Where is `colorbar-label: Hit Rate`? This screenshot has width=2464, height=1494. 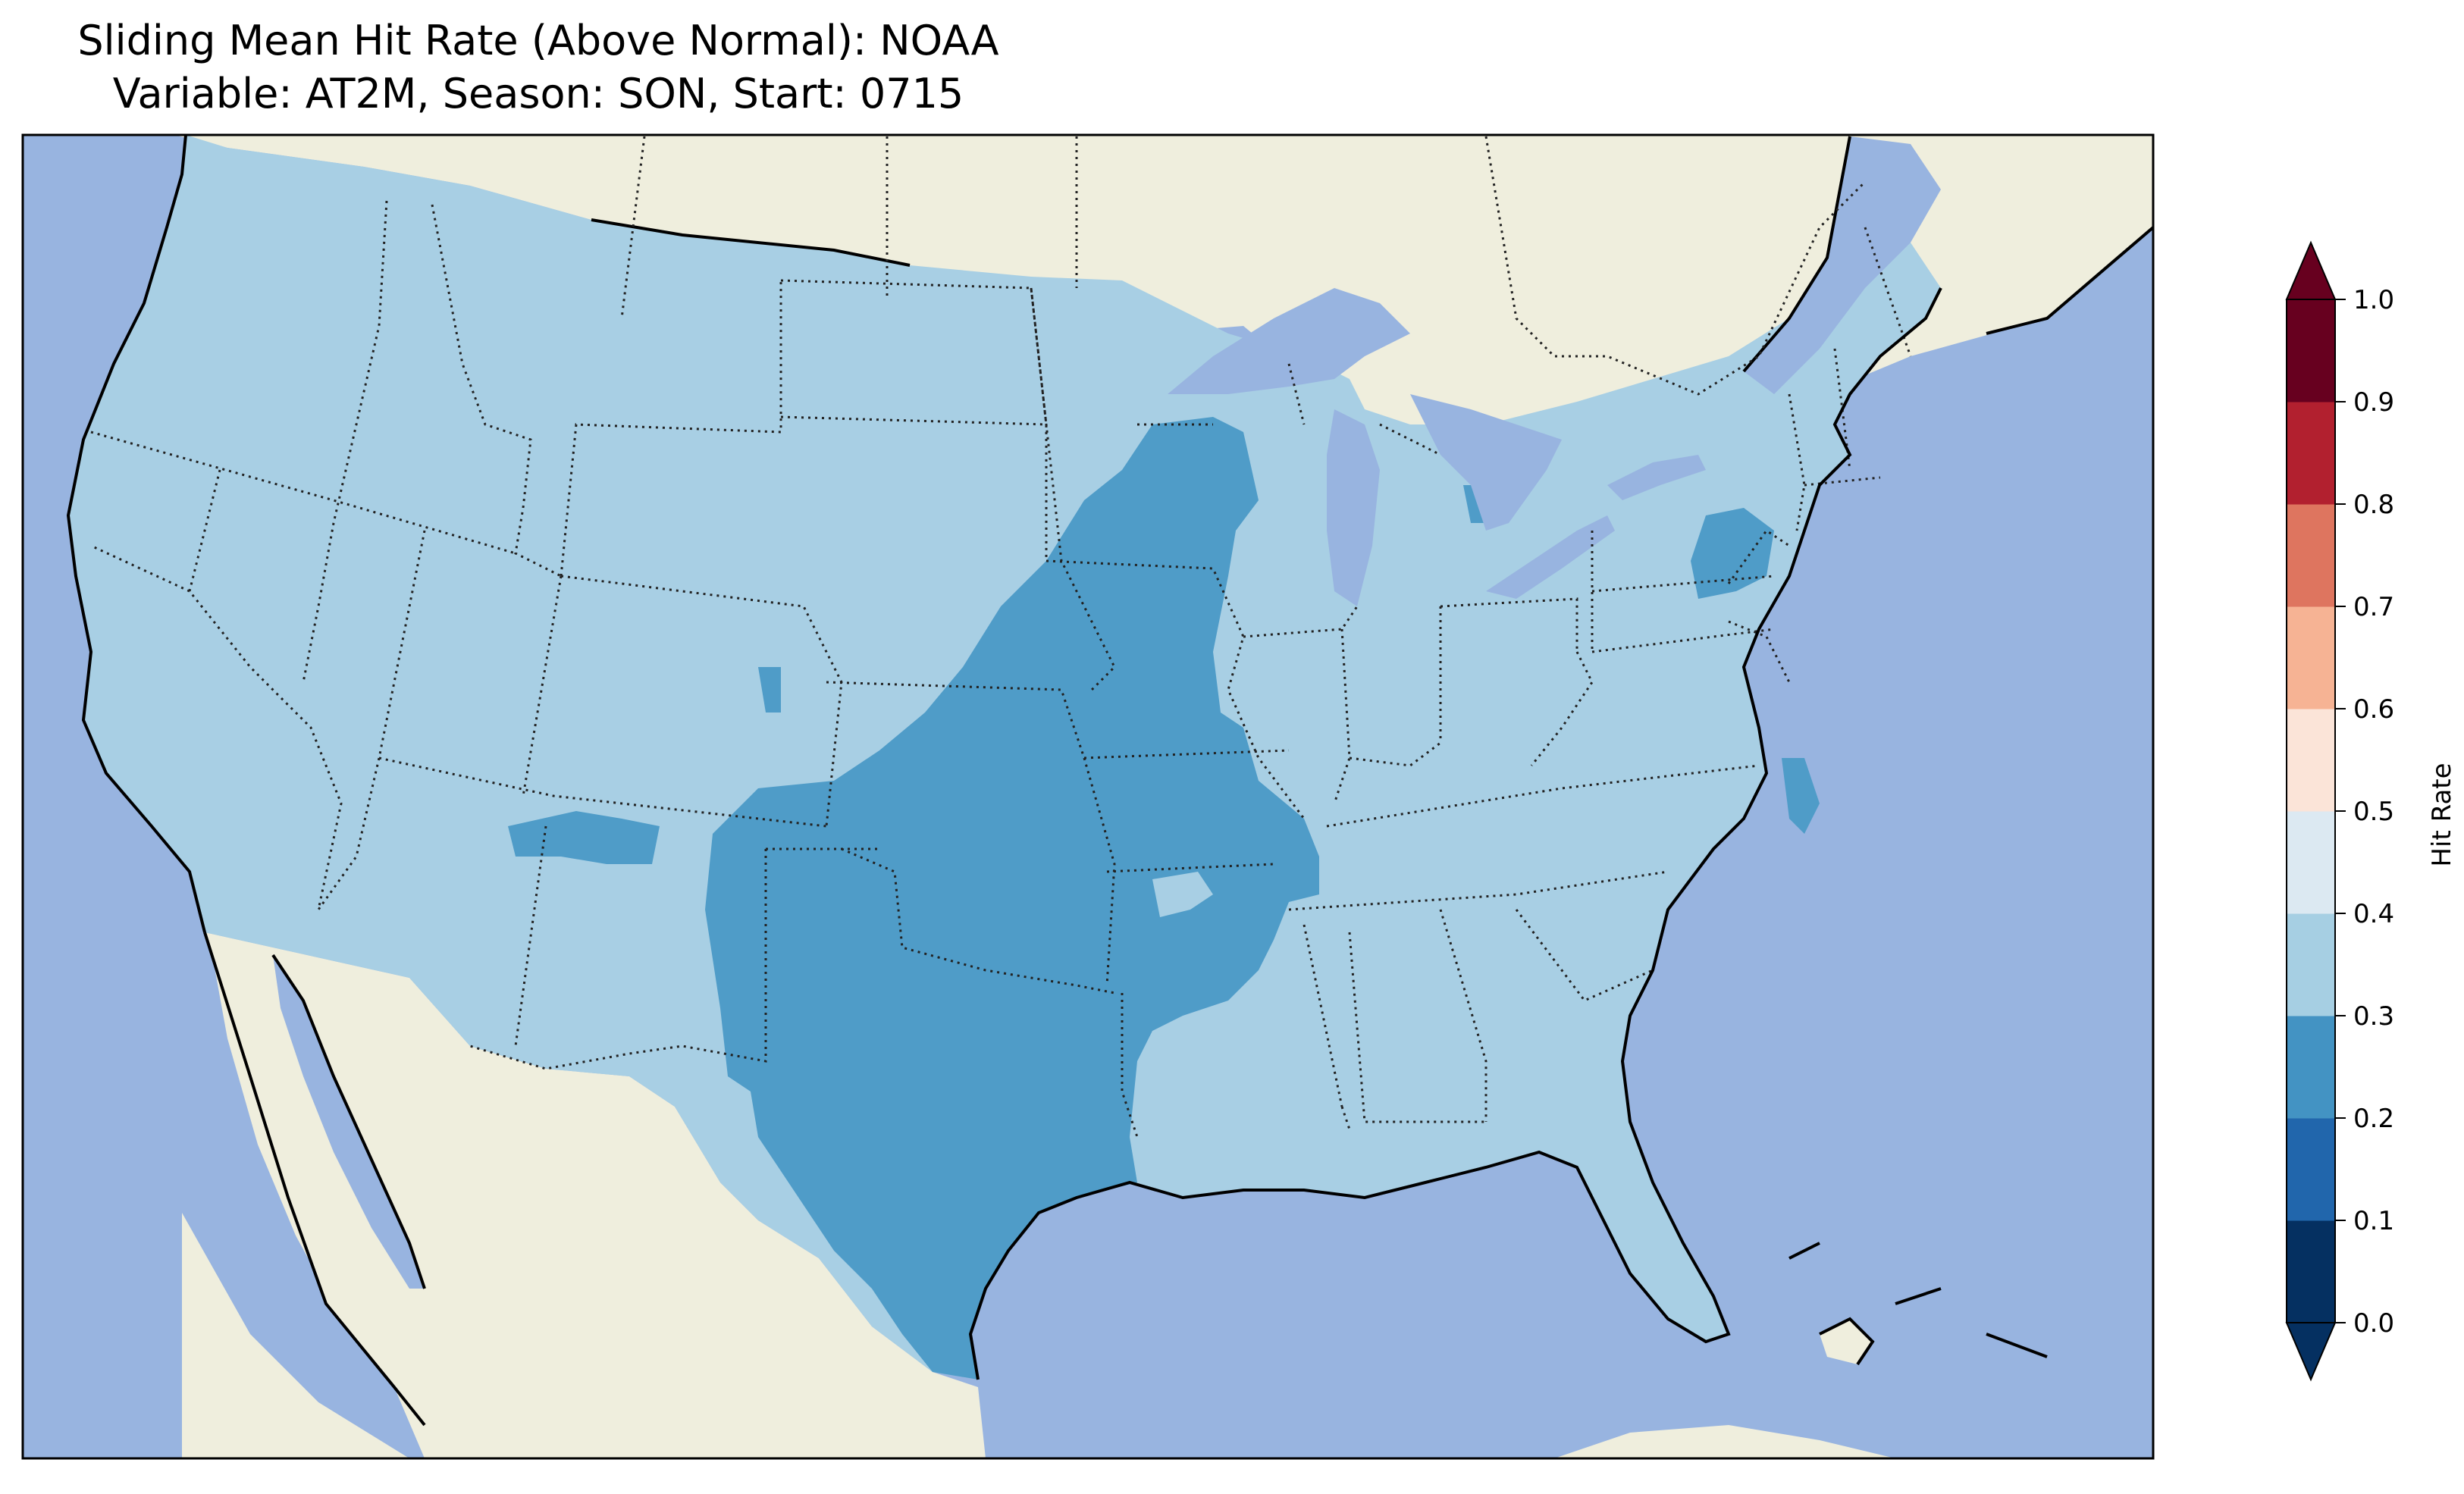 colorbar-label: Hit Rate is located at coordinates (2442, 814).